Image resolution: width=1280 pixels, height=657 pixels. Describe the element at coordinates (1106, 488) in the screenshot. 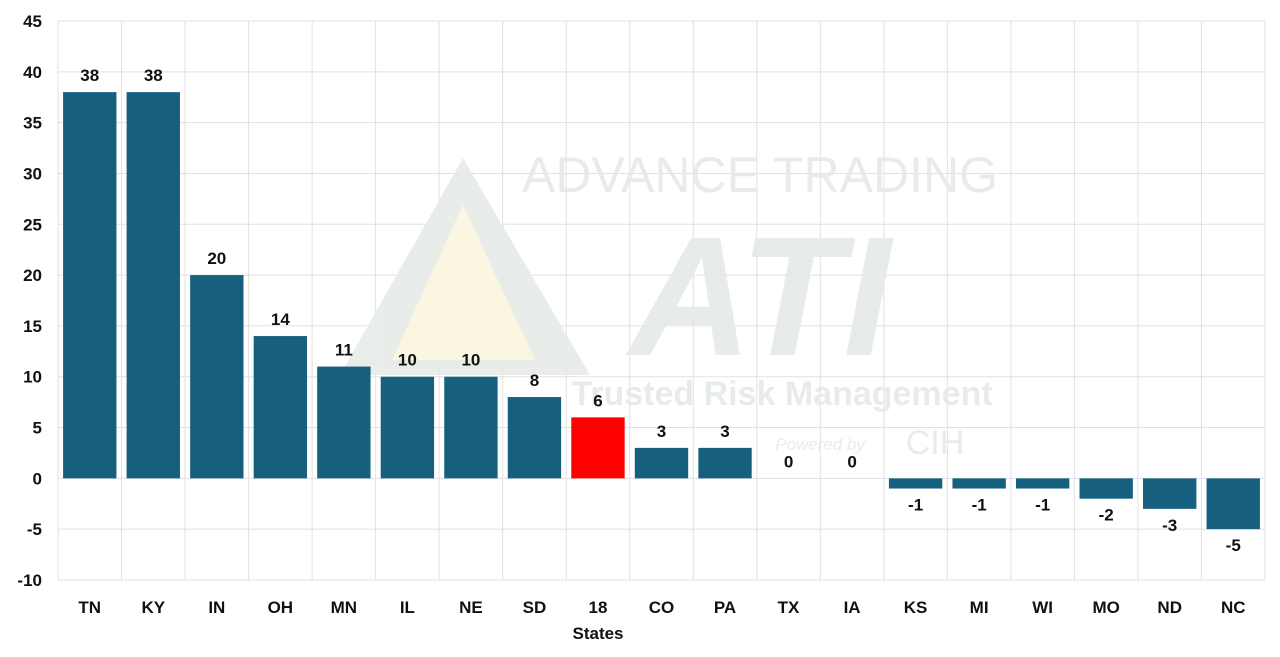

I see `bar-mo` at that location.